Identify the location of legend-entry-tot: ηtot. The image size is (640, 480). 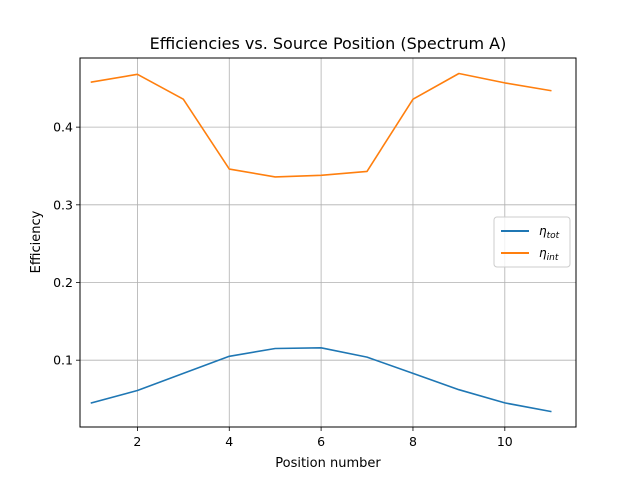
(549, 232).